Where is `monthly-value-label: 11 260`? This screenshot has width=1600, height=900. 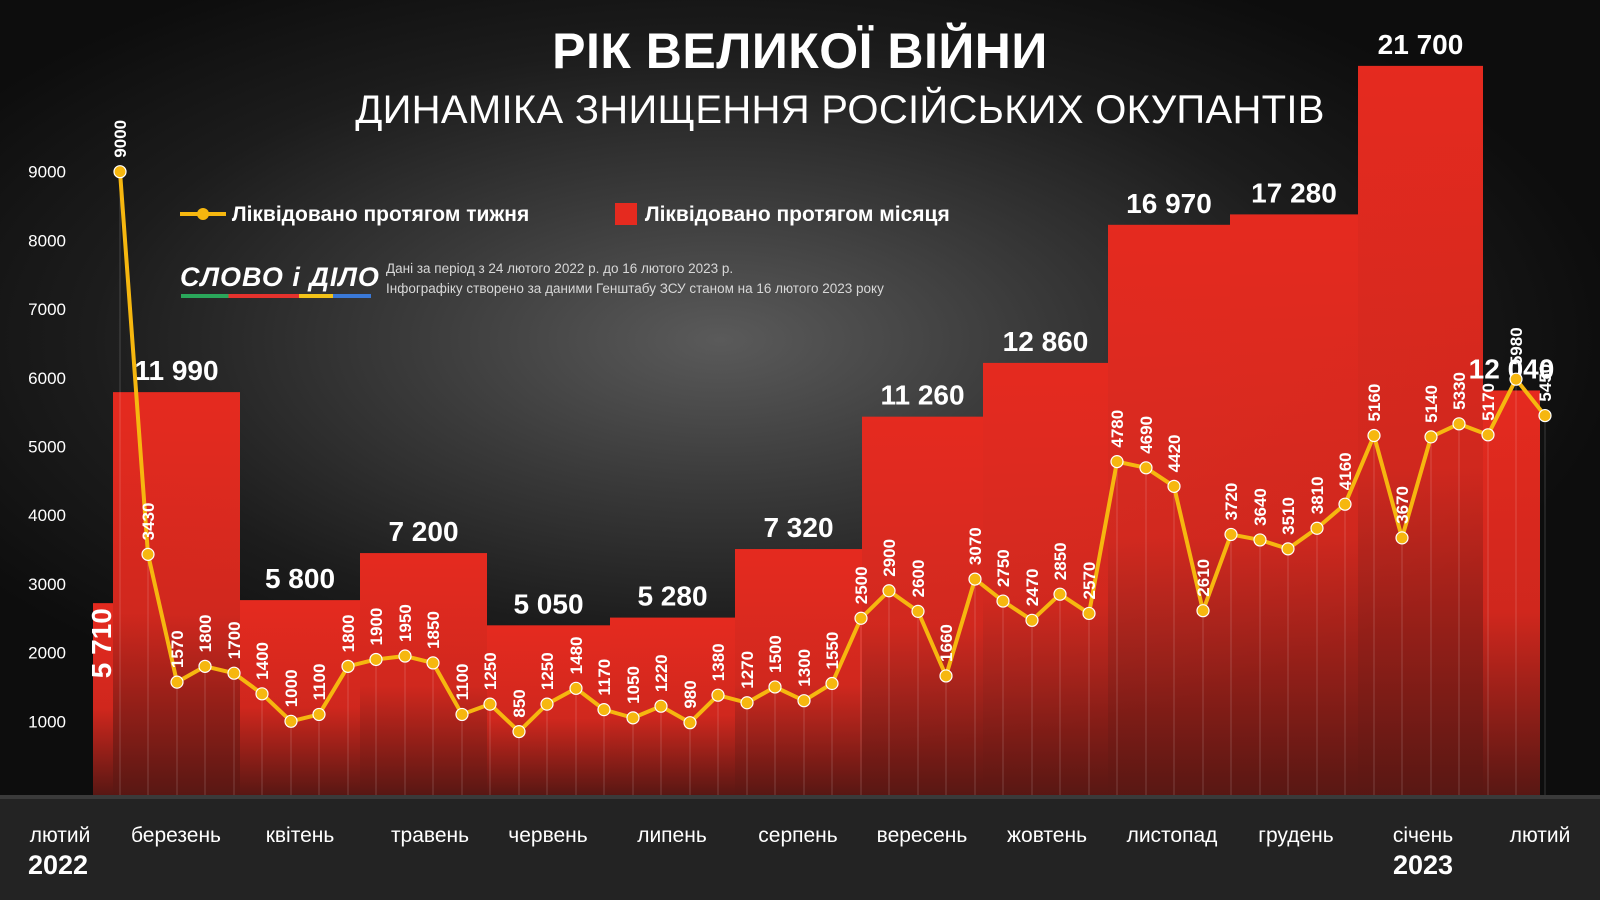
monthly-value-label: 11 260 is located at coordinates (922, 395).